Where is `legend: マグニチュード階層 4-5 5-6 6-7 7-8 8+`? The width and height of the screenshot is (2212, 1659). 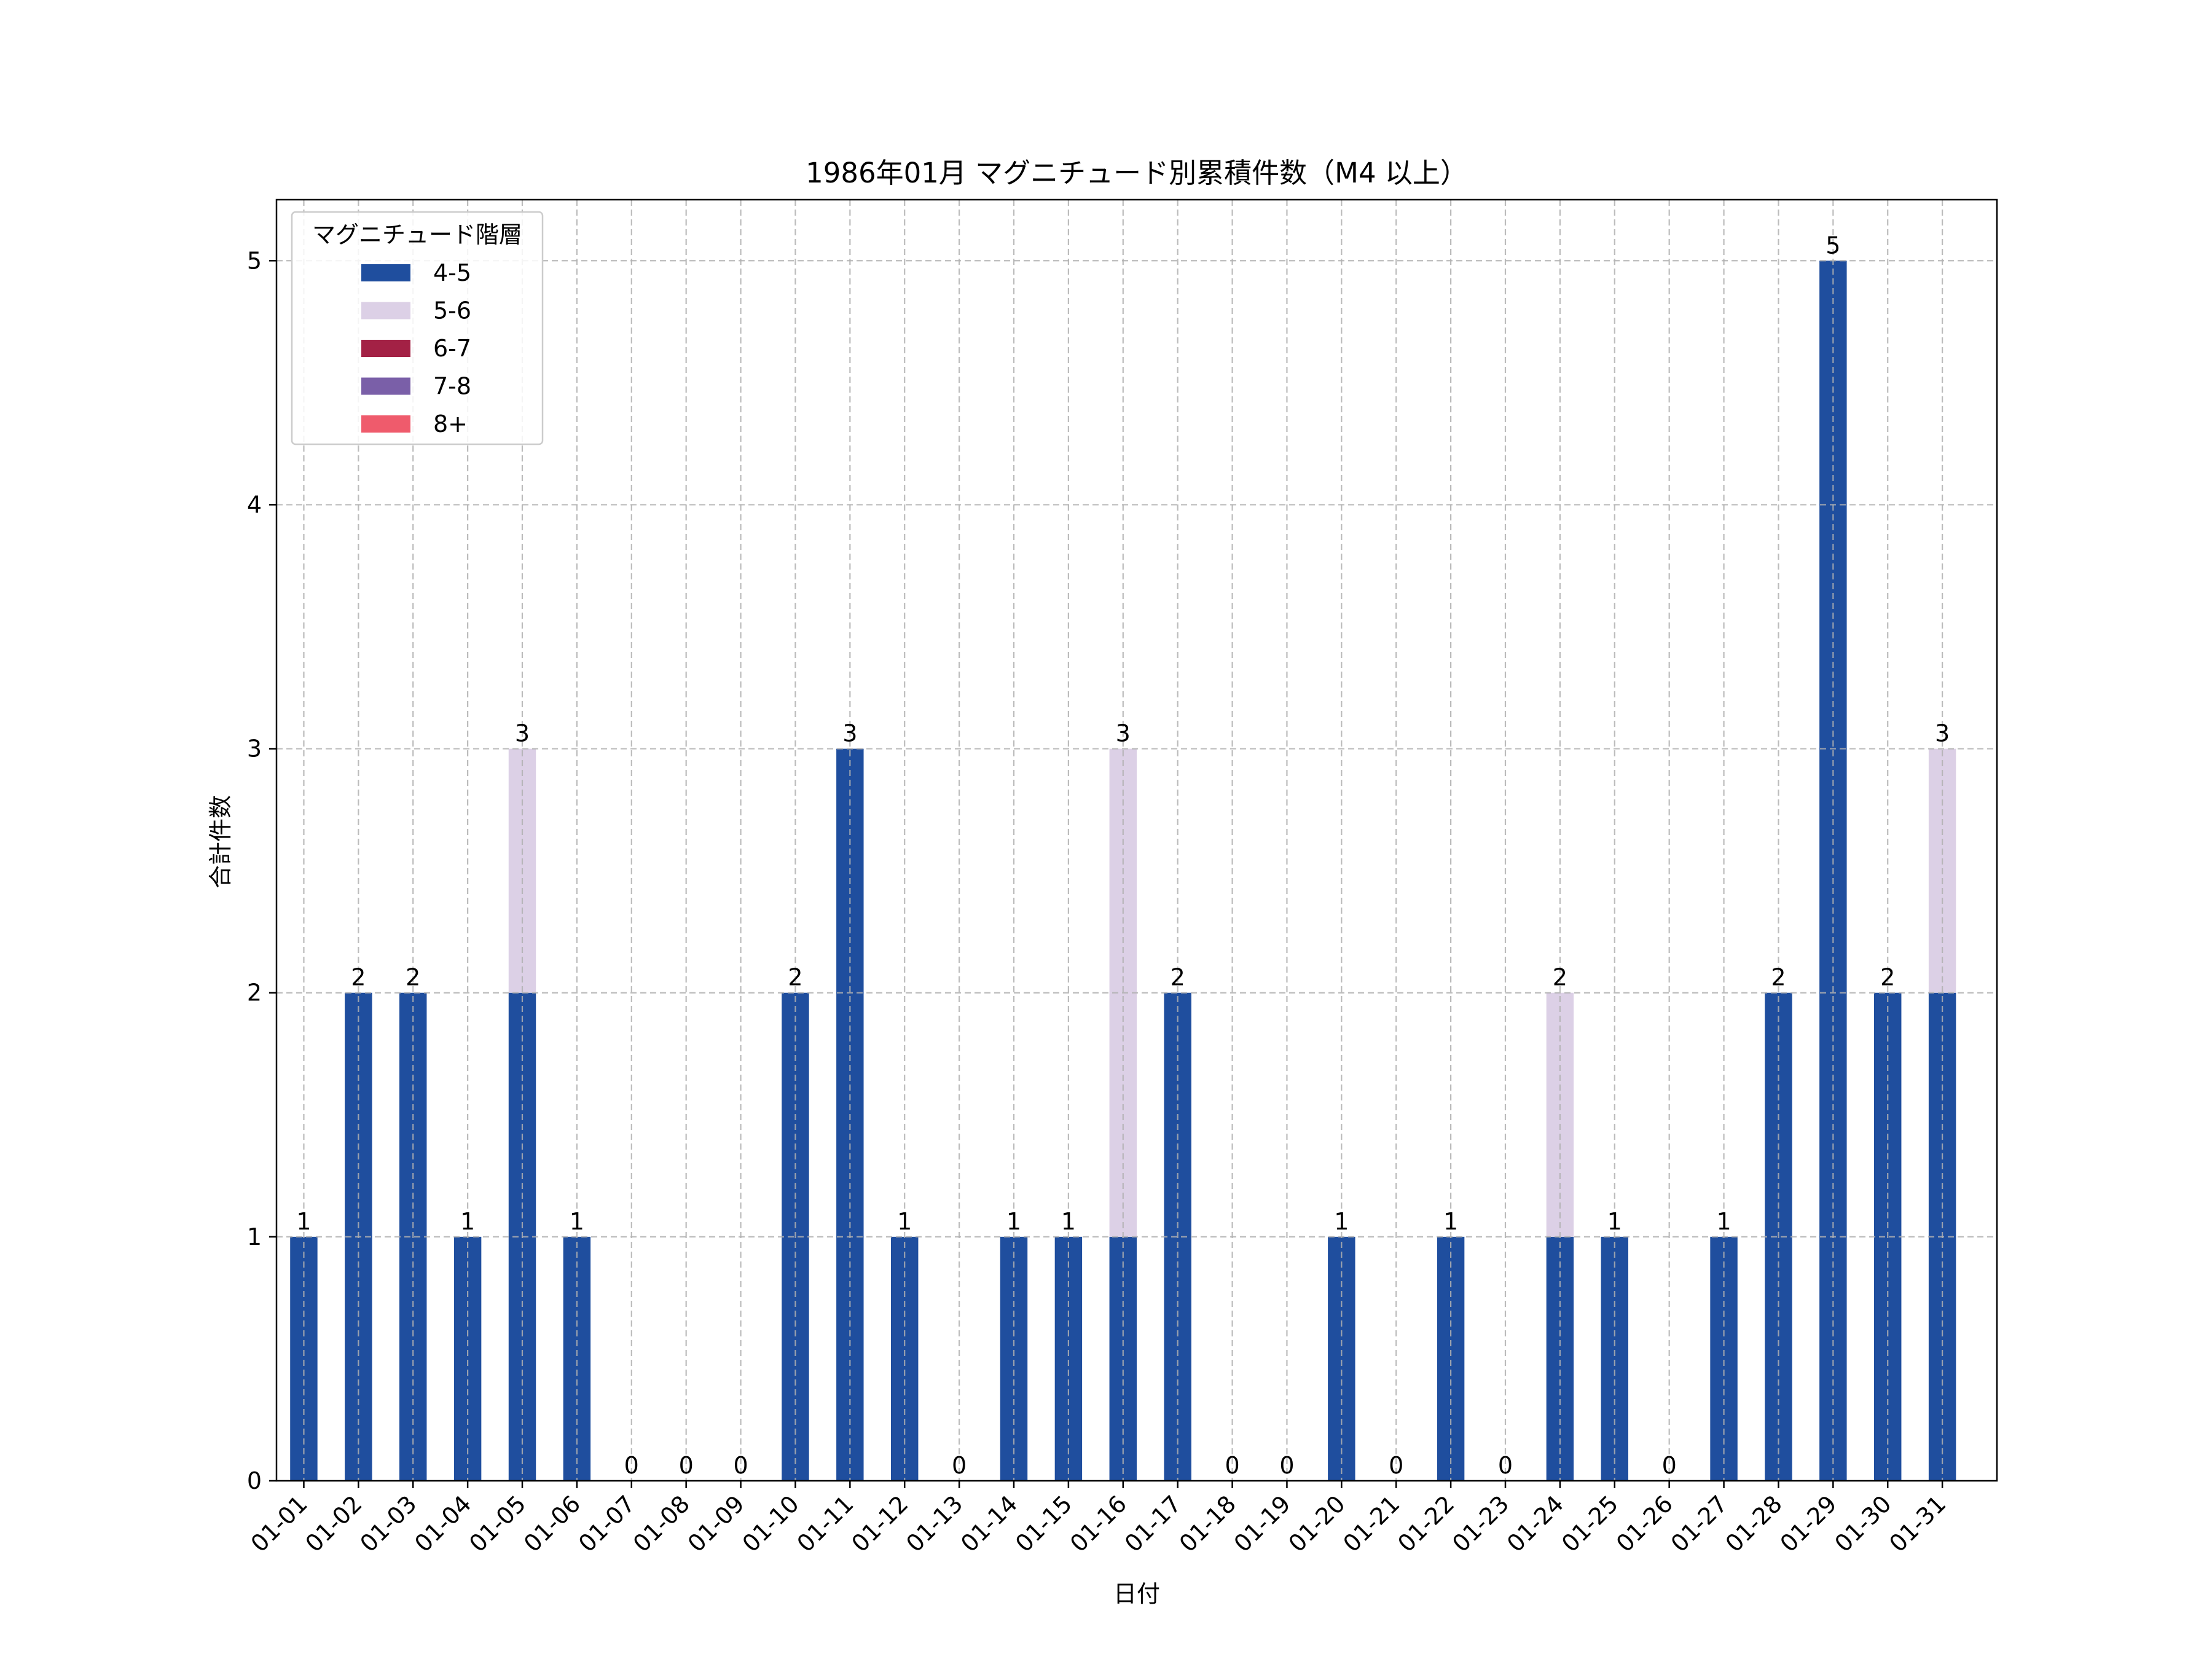 legend: マグニチュード階層 4-5 5-6 6-7 7-8 8+ is located at coordinates (417, 328).